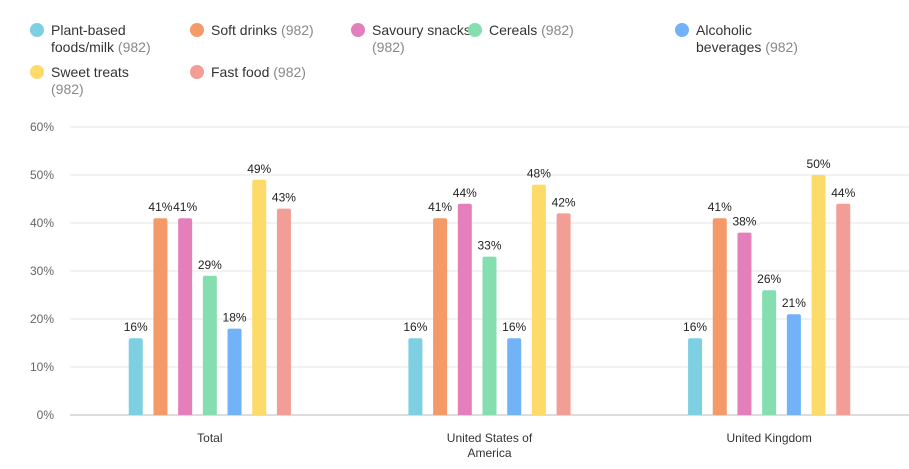  Describe the element at coordinates (819, 164) in the screenshot. I see `data-label: 50%` at that location.